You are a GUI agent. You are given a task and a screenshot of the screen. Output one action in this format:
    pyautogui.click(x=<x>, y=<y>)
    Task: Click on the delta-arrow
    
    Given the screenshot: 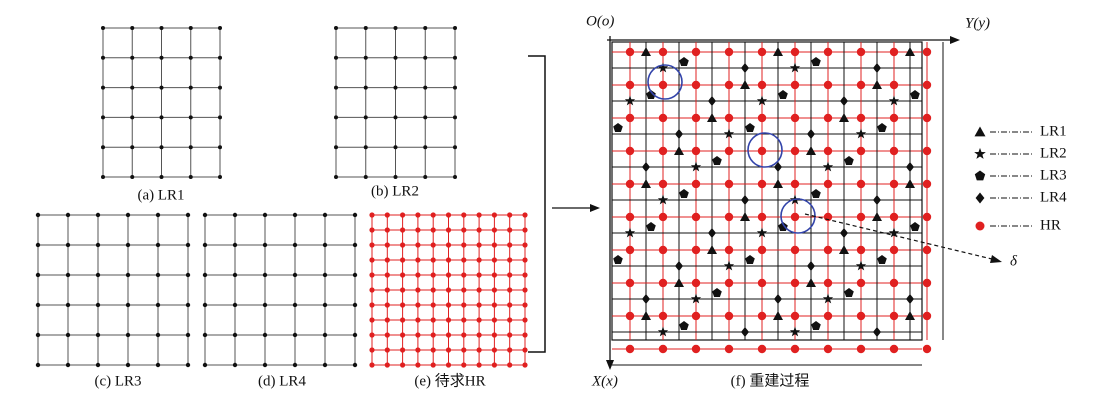 What is the action you would take?
    pyautogui.click(x=900, y=237)
    